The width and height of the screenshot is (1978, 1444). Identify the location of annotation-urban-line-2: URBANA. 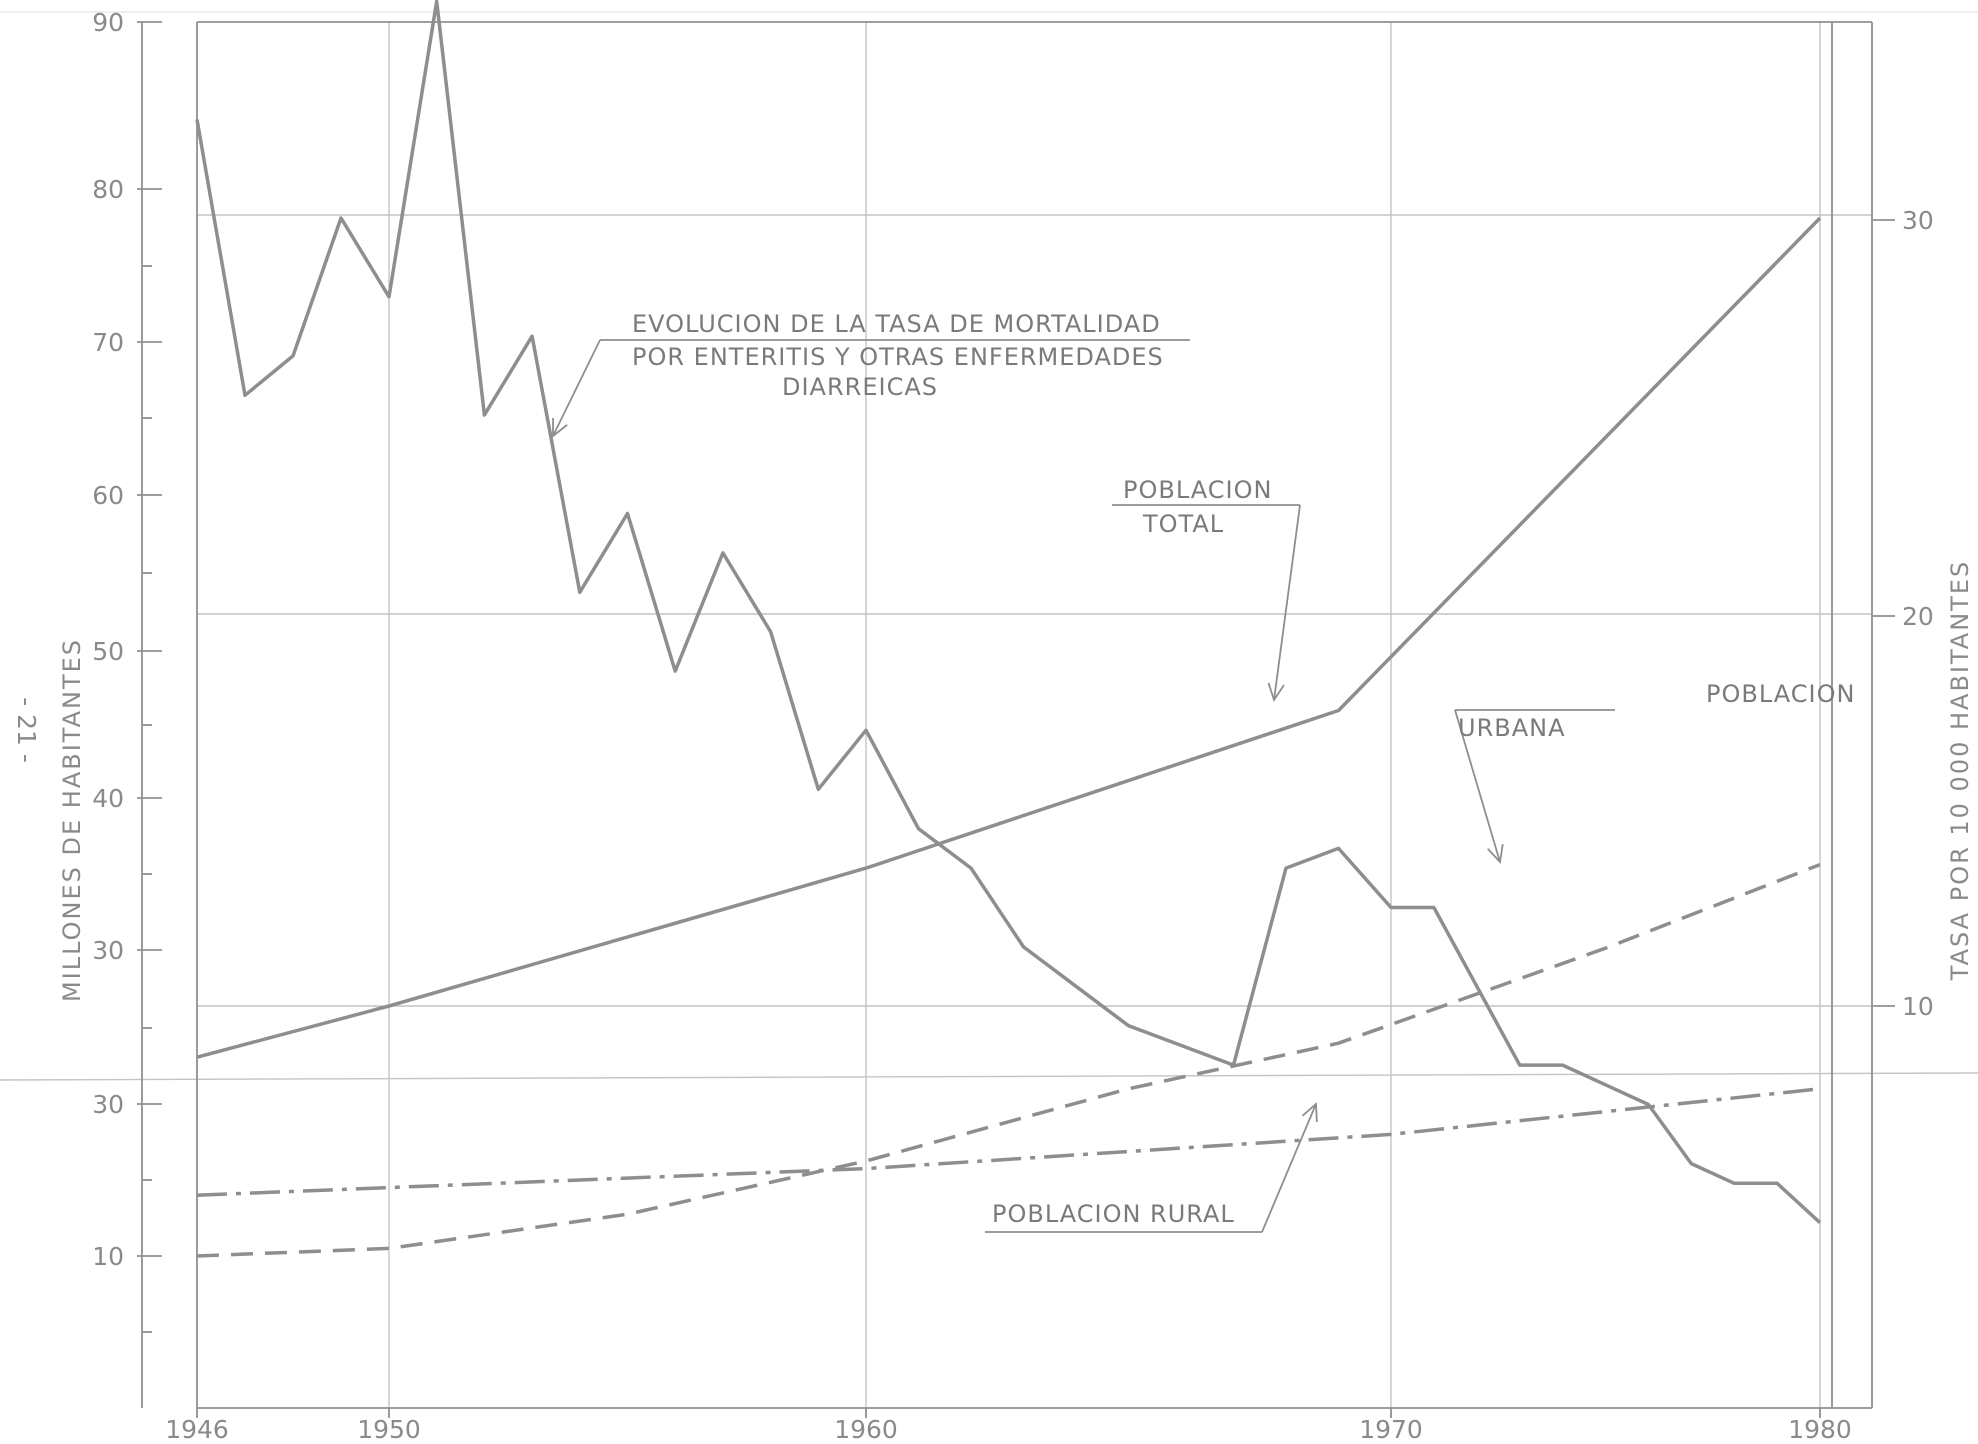
(1512, 728).